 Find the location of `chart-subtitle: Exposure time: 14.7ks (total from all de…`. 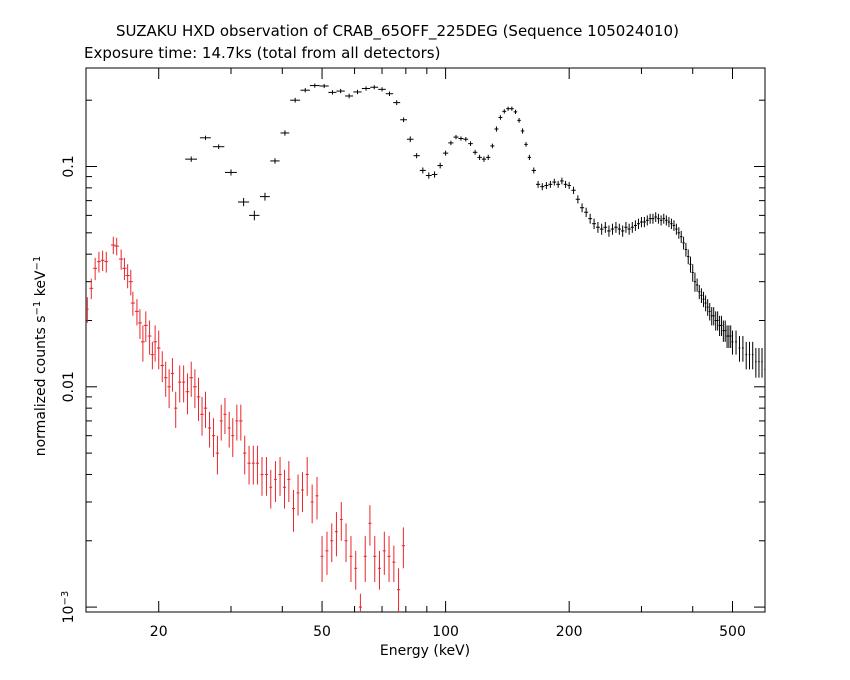

chart-subtitle: Exposure time: 14.7ks (total from all de… is located at coordinates (262, 53).